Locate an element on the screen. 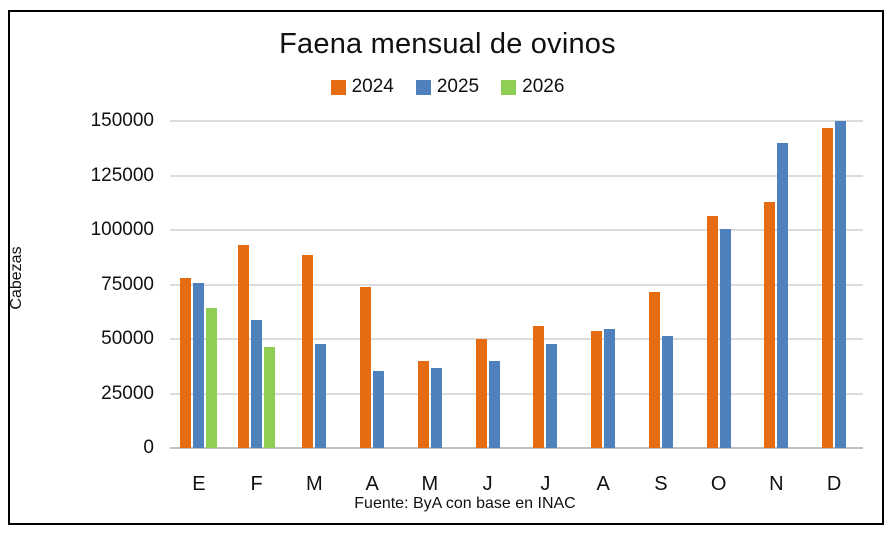 Image resolution: width=895 pixels, height=542 pixels. chart-title: Faena mensual de ovinos is located at coordinates (447, 44).